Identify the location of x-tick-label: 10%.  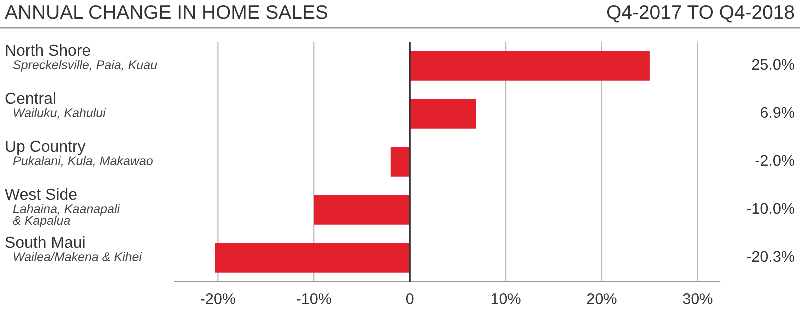
(506, 299).